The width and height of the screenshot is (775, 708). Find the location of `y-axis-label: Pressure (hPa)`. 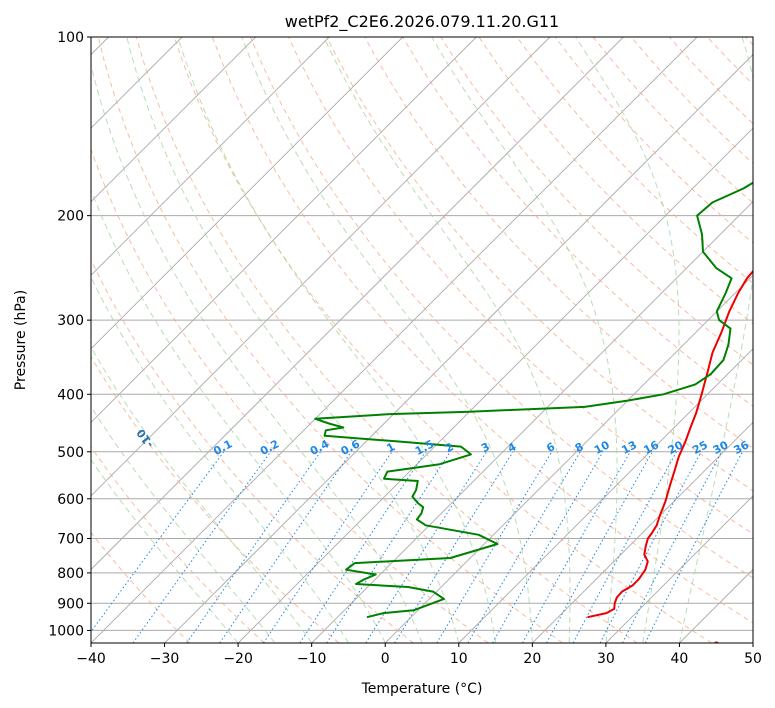

y-axis-label: Pressure (hPa) is located at coordinates (21, 340).